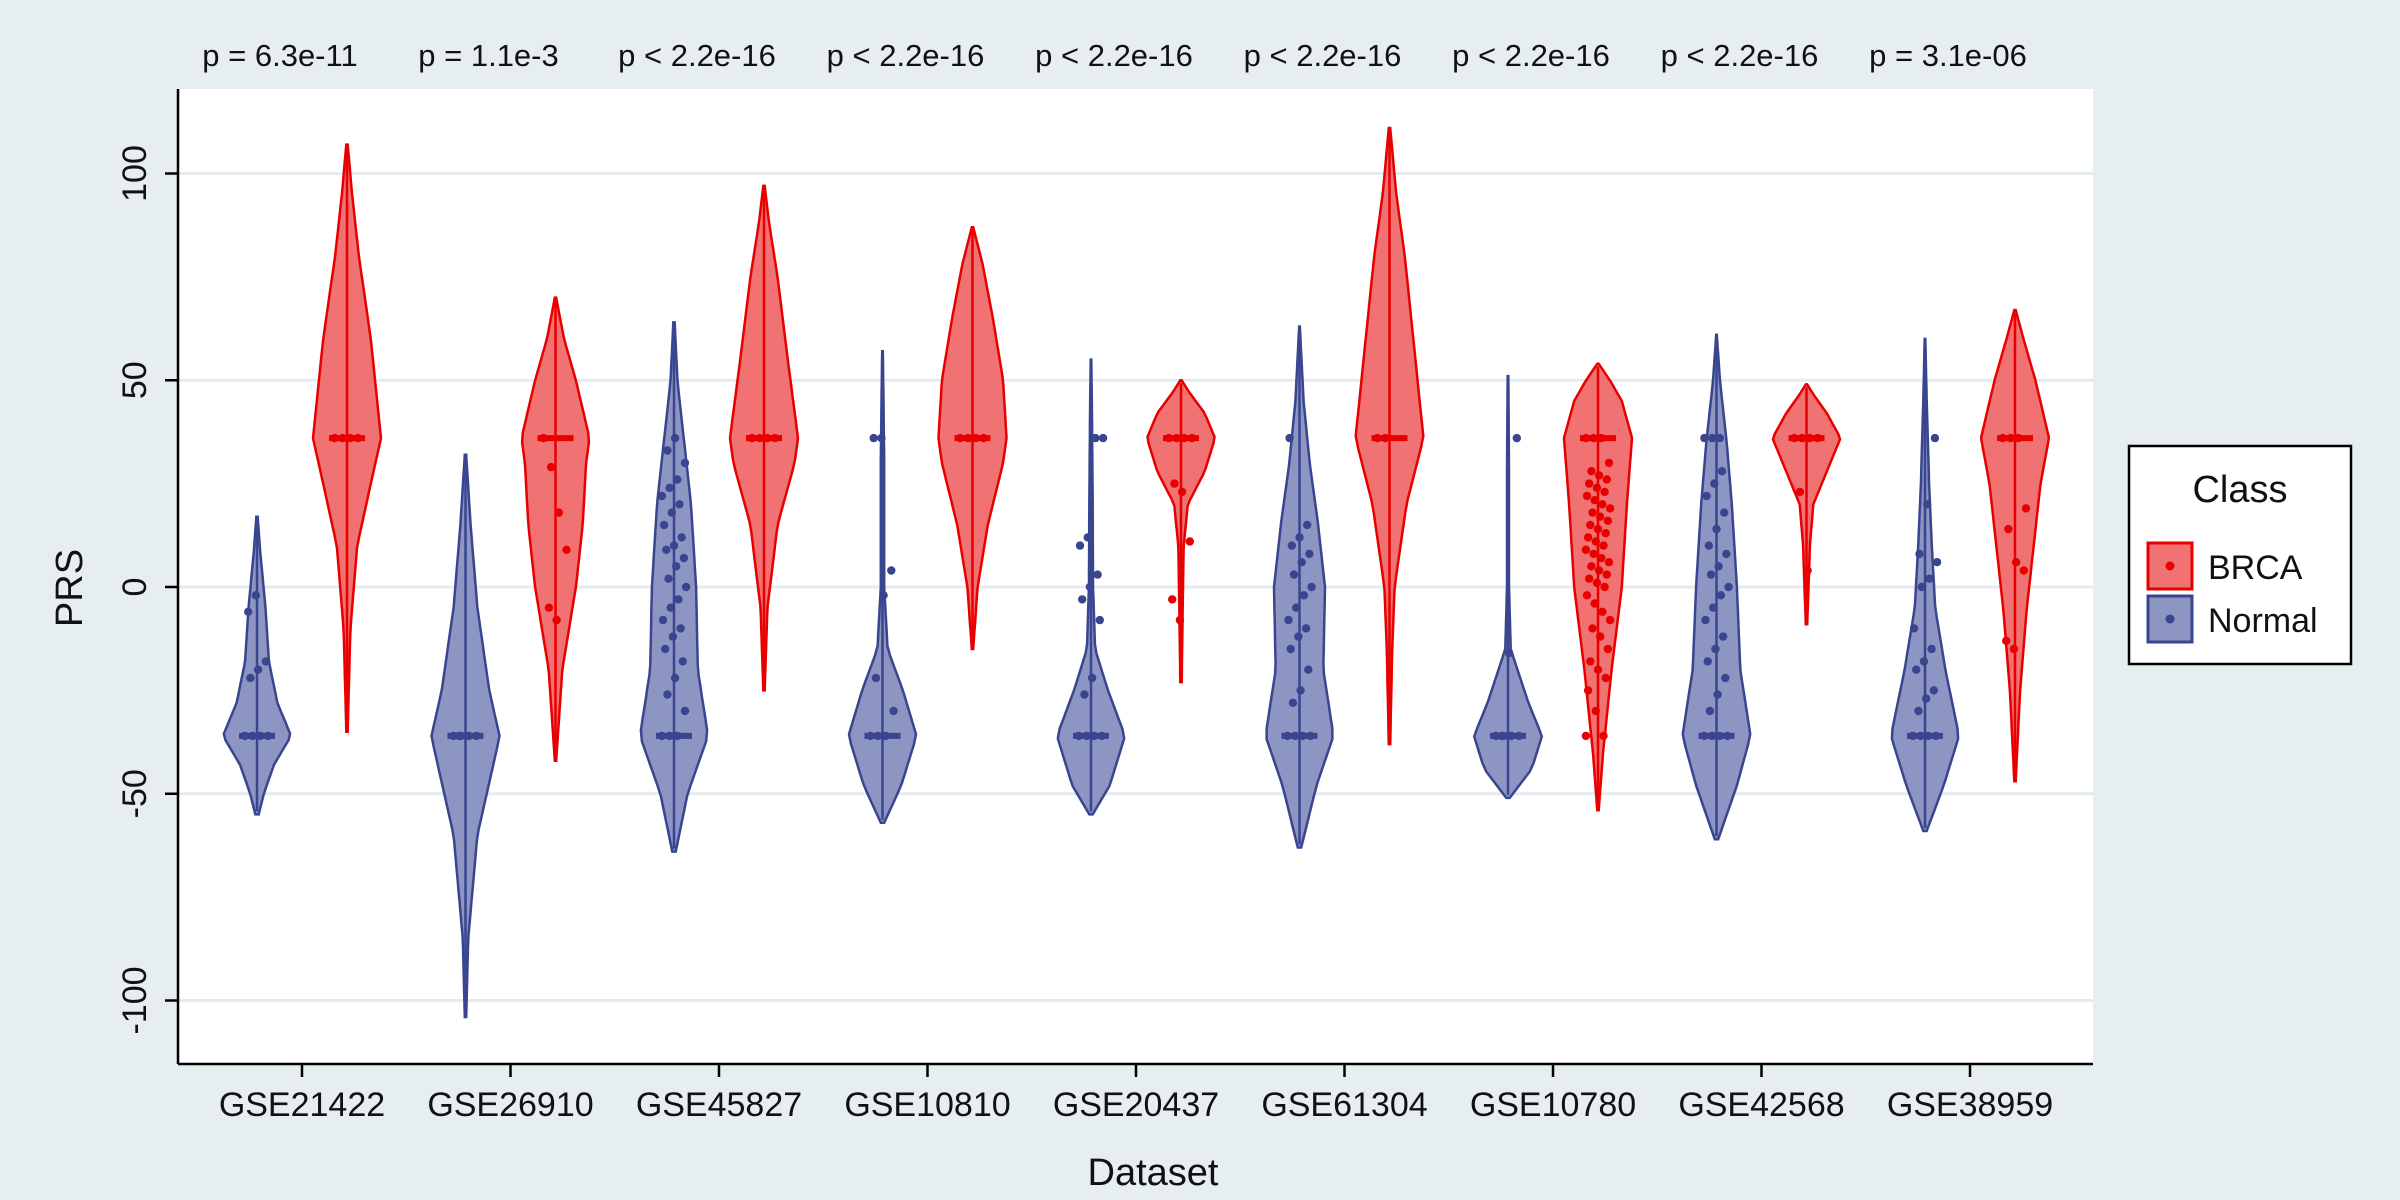  I want to click on y-tick-label: 100, so click(135, 173).